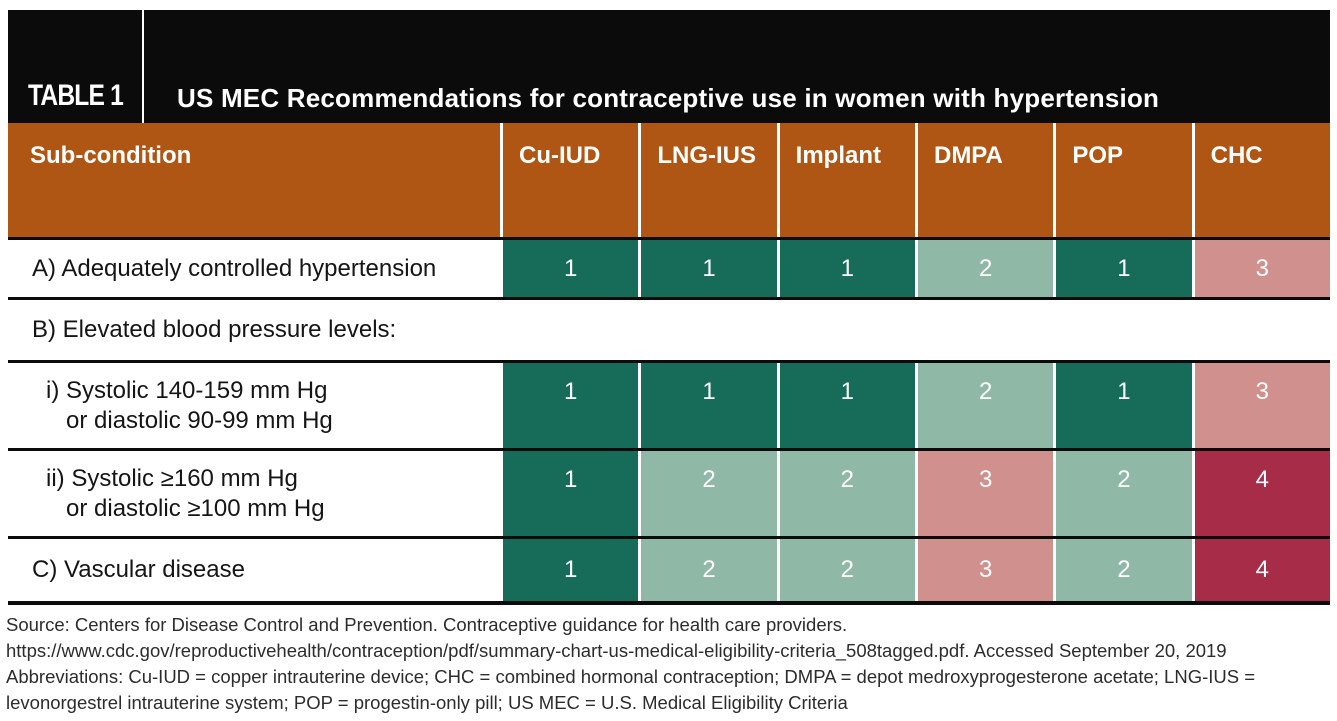 The image size is (1337, 721). Describe the element at coordinates (849, 180) in the screenshot. I see `column-header-implant: Implant` at that location.